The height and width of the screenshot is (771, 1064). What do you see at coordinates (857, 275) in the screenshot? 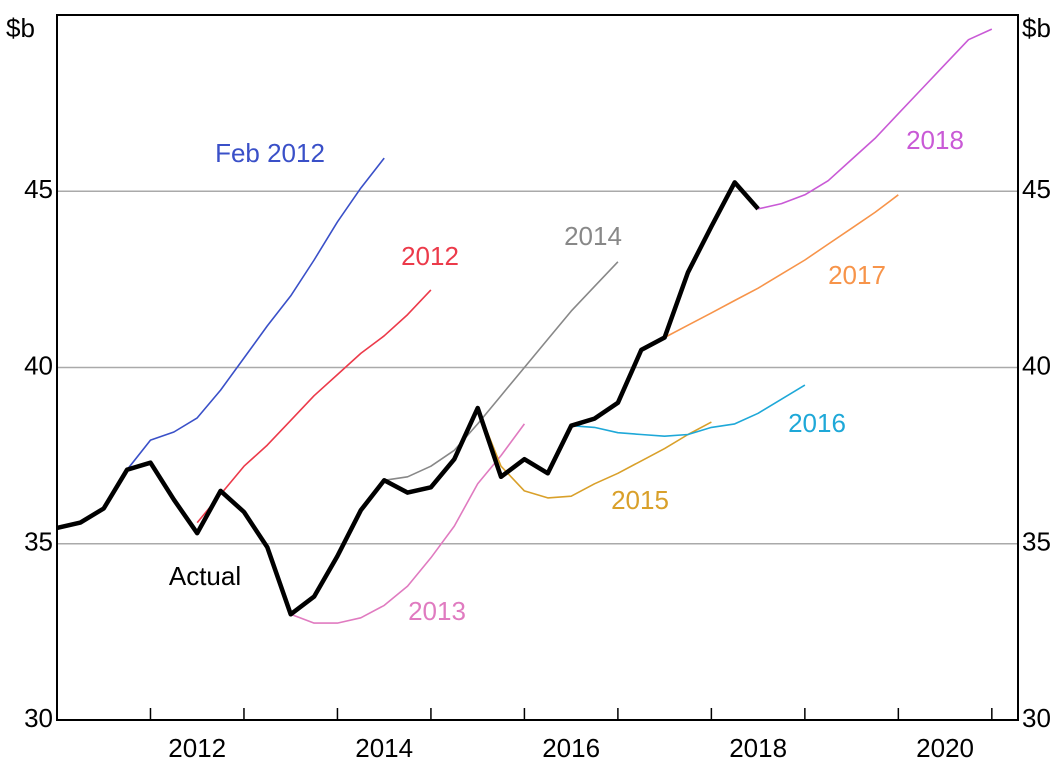
I see `series-label: 2017` at bounding box center [857, 275].